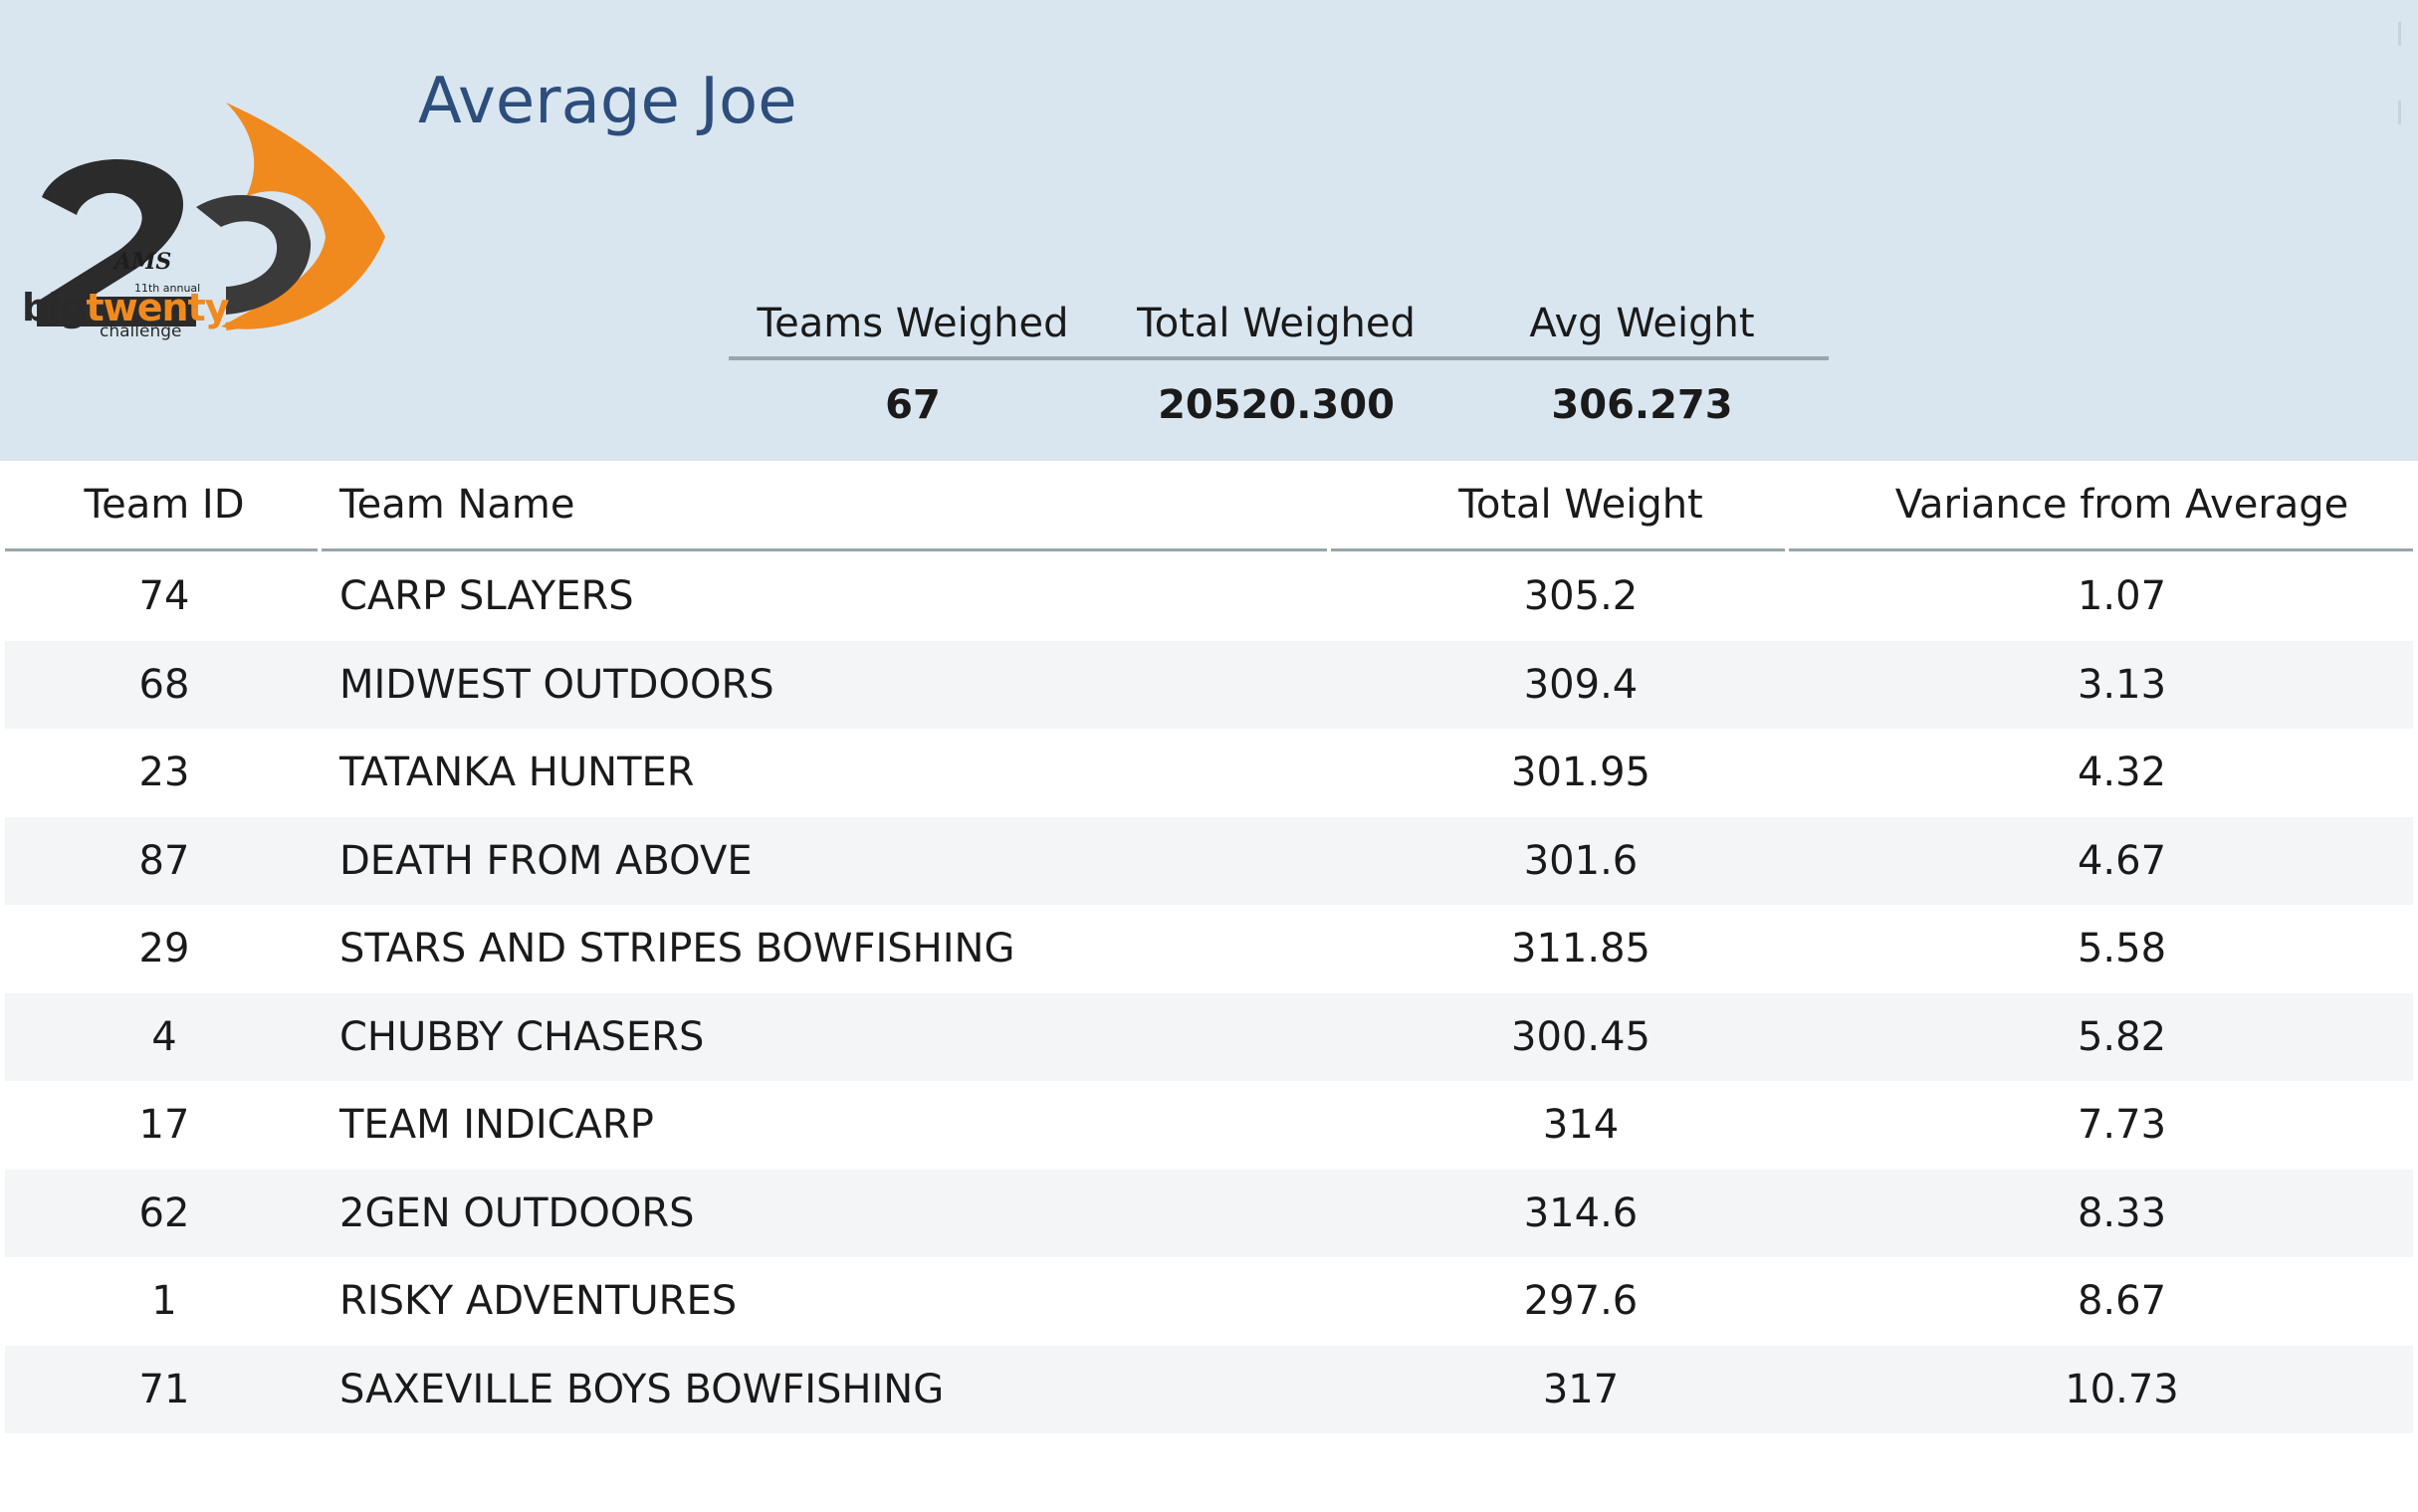 The image size is (2418, 1512). What do you see at coordinates (164, 949) in the screenshot?
I see `team-id-cell: 29` at bounding box center [164, 949].